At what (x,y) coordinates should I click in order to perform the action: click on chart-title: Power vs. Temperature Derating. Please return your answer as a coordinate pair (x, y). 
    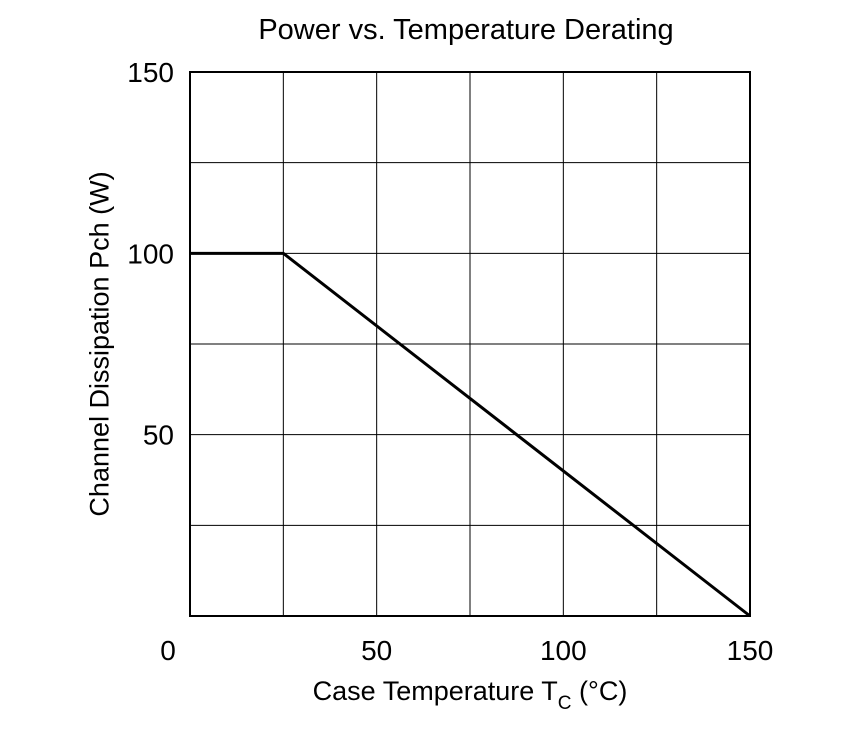
    Looking at the image, I should click on (466, 30).